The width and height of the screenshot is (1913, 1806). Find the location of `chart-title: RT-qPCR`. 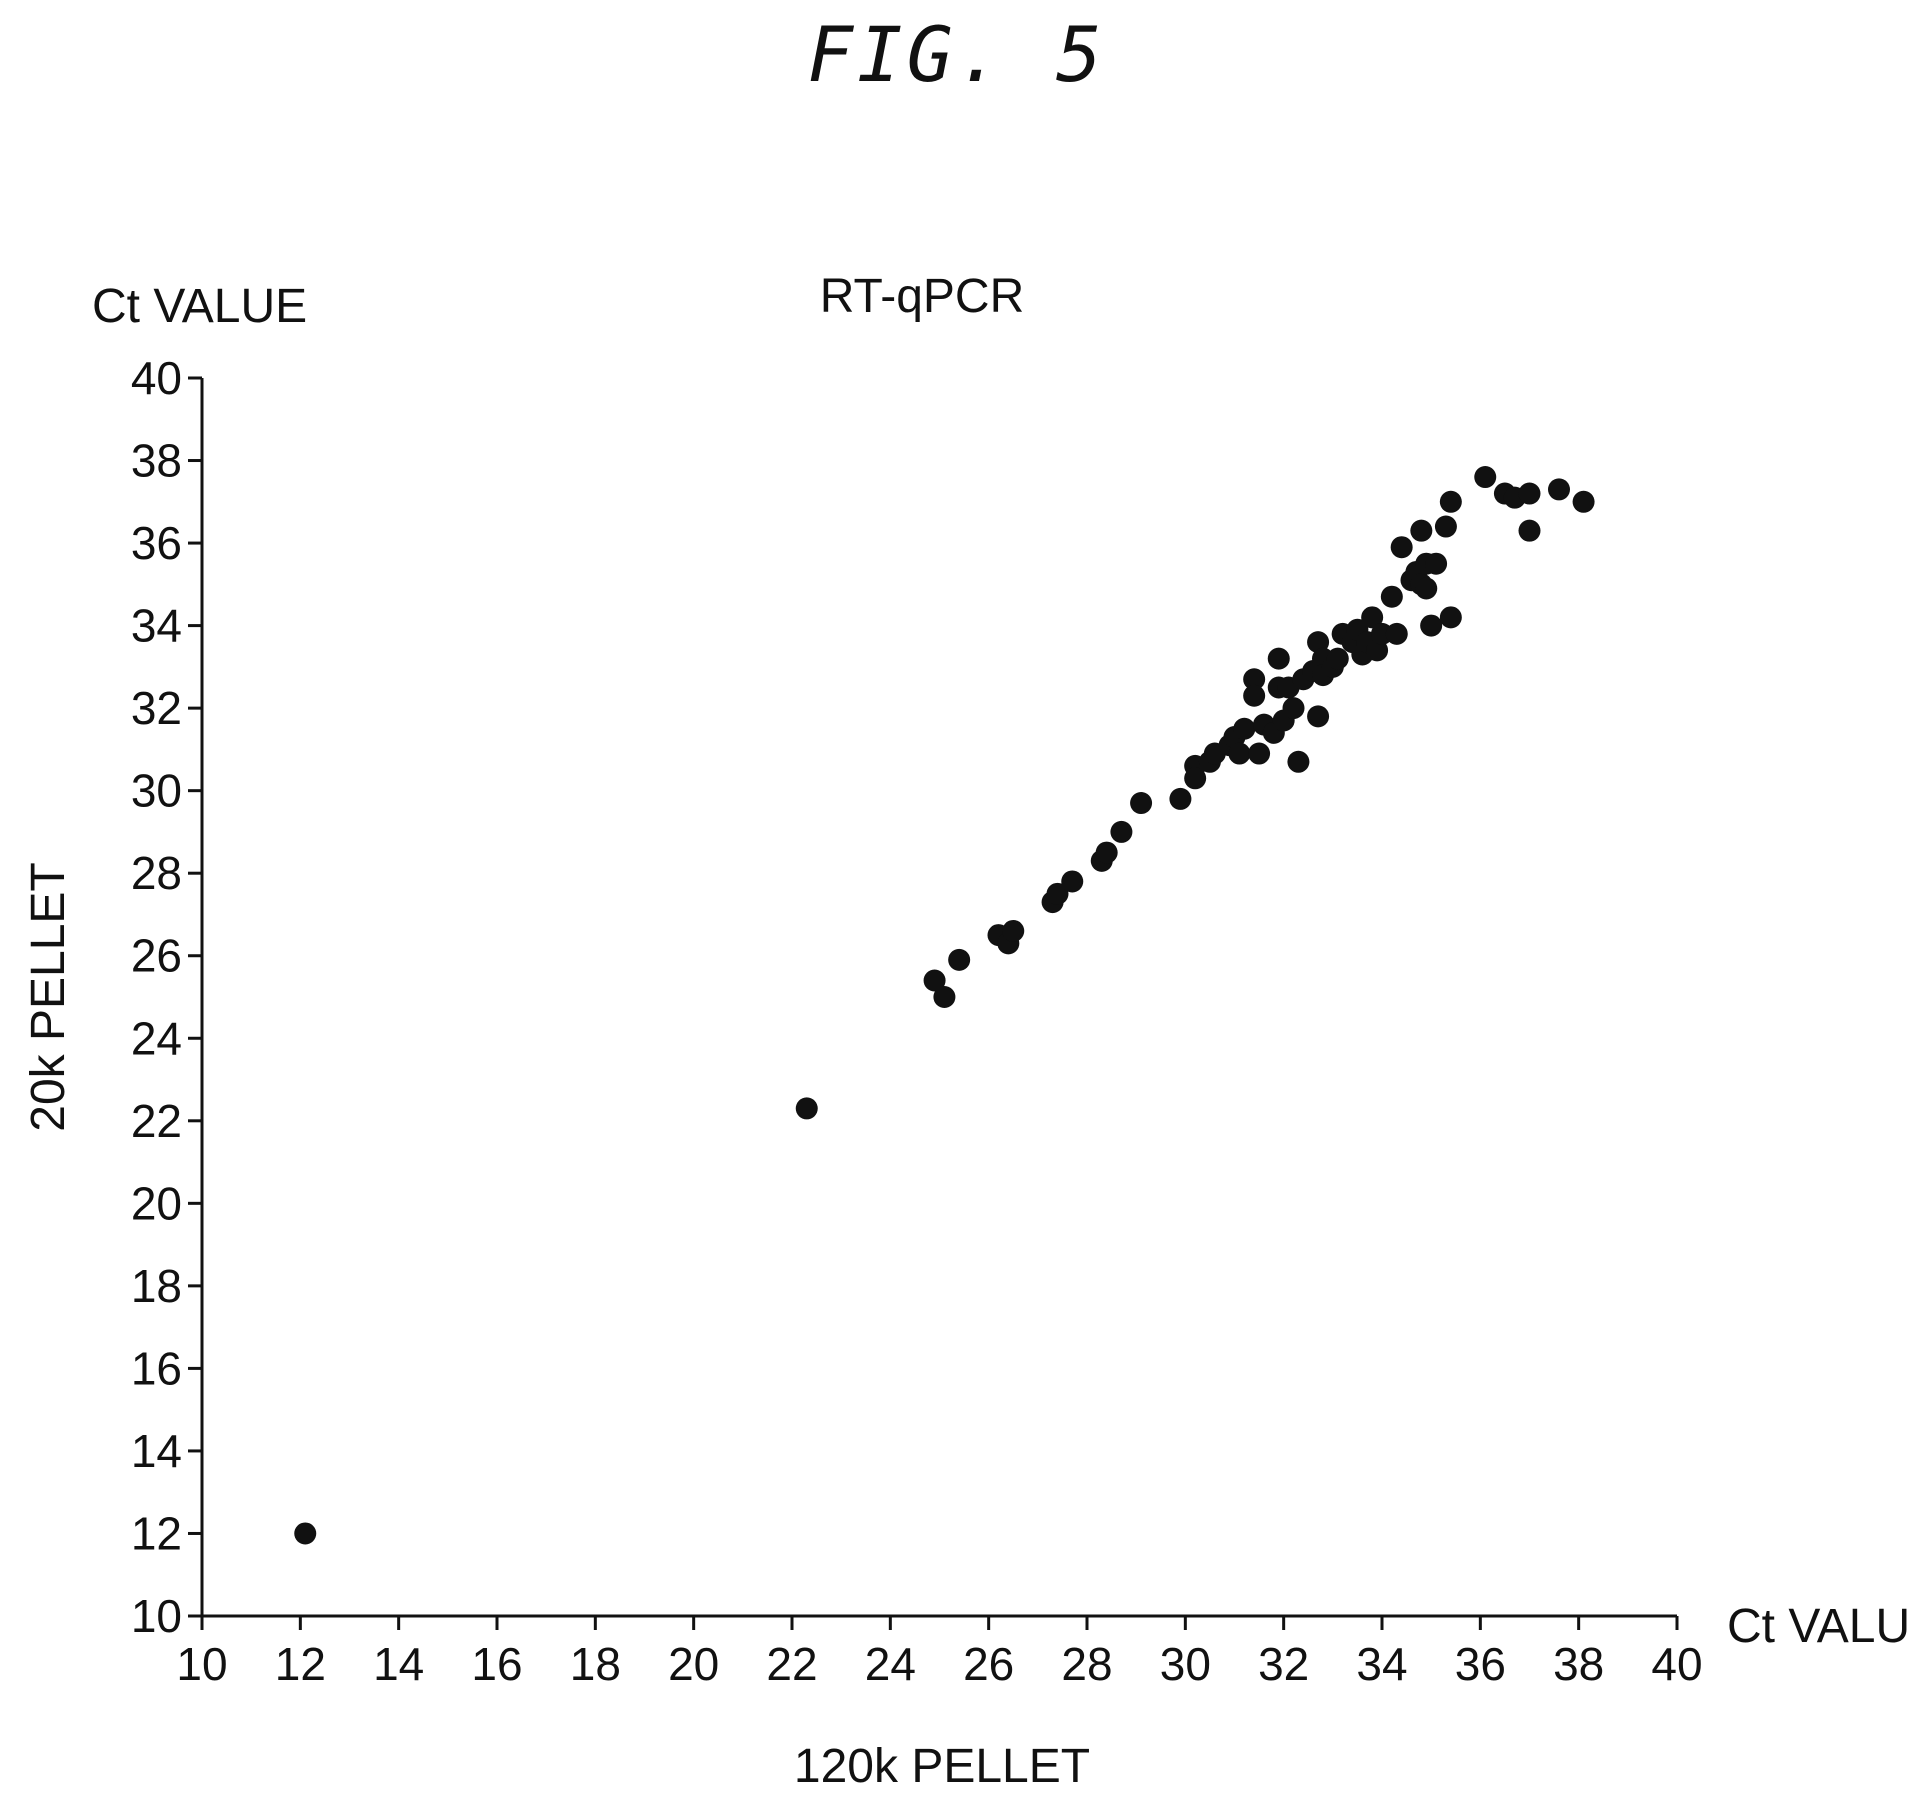

chart-title: RT-qPCR is located at coordinates (922, 296).